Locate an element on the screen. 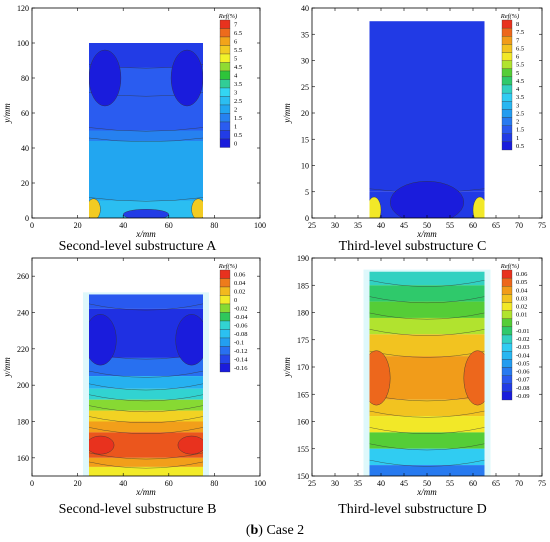 Image resolution: width=550 pixels, height=542 pixels. x-tick-label: 70 is located at coordinates (519, 225).